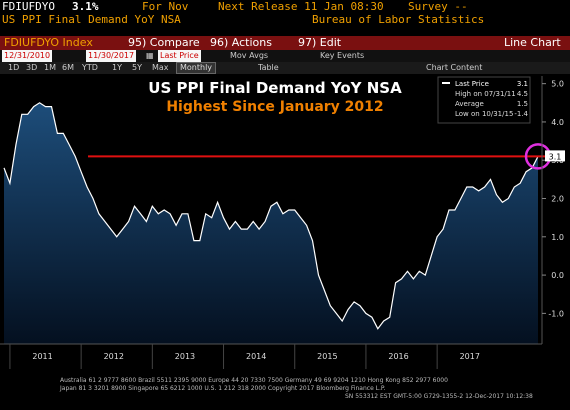 This screenshot has height=410, width=570. What do you see at coordinates (91, 19) in the screenshot?
I see `security-name: US PPI Final Demand YoY NSA` at bounding box center [91, 19].